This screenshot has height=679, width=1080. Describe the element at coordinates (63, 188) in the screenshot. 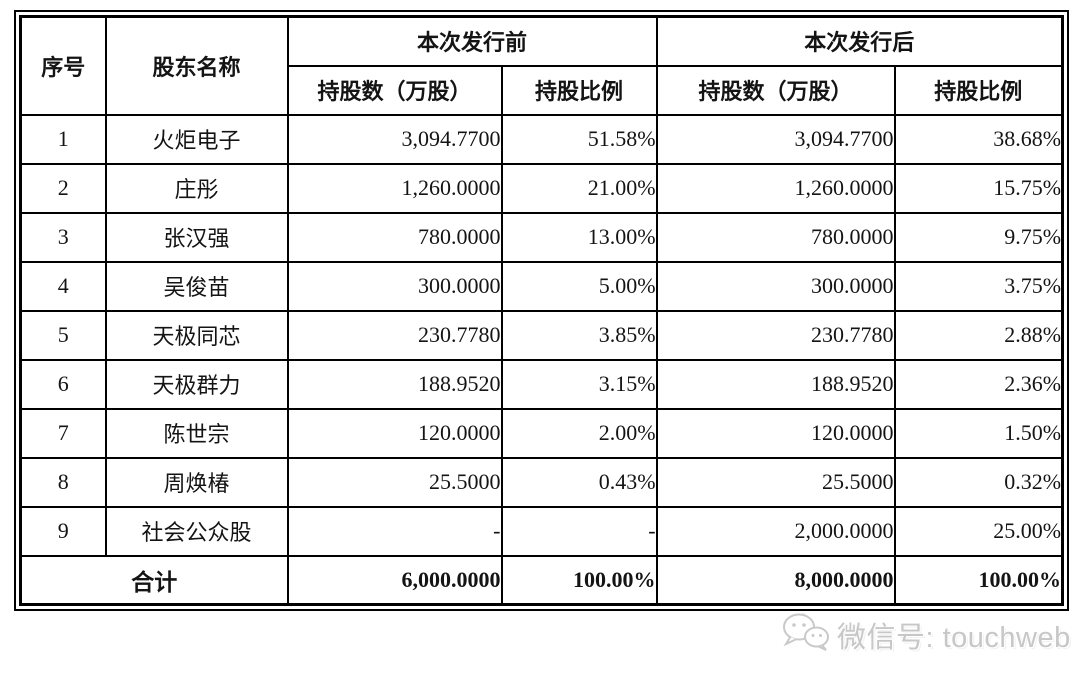

I see `cell-serial: 2` at that location.